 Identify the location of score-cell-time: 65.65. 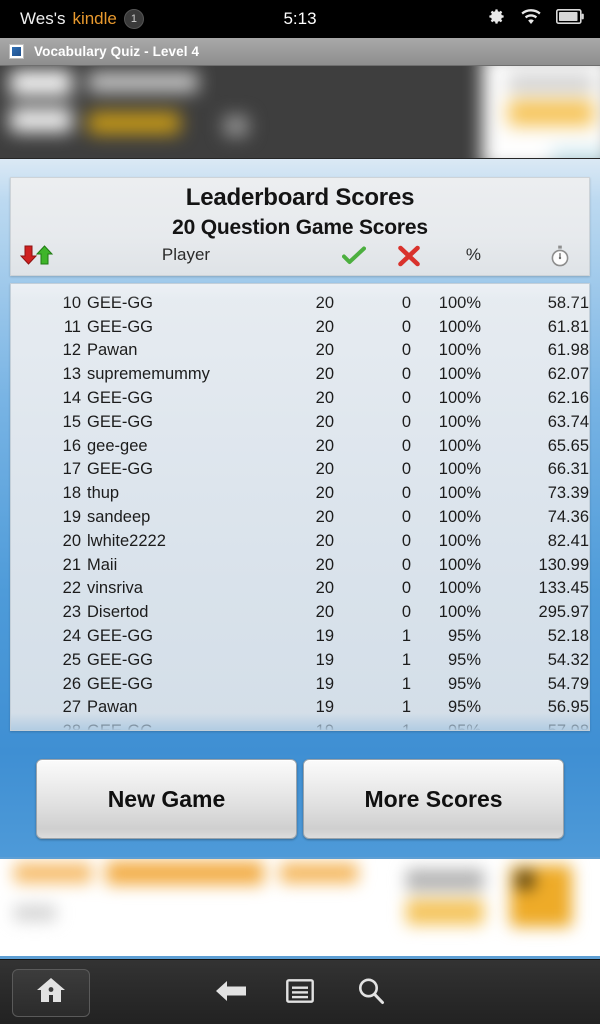
(568, 445).